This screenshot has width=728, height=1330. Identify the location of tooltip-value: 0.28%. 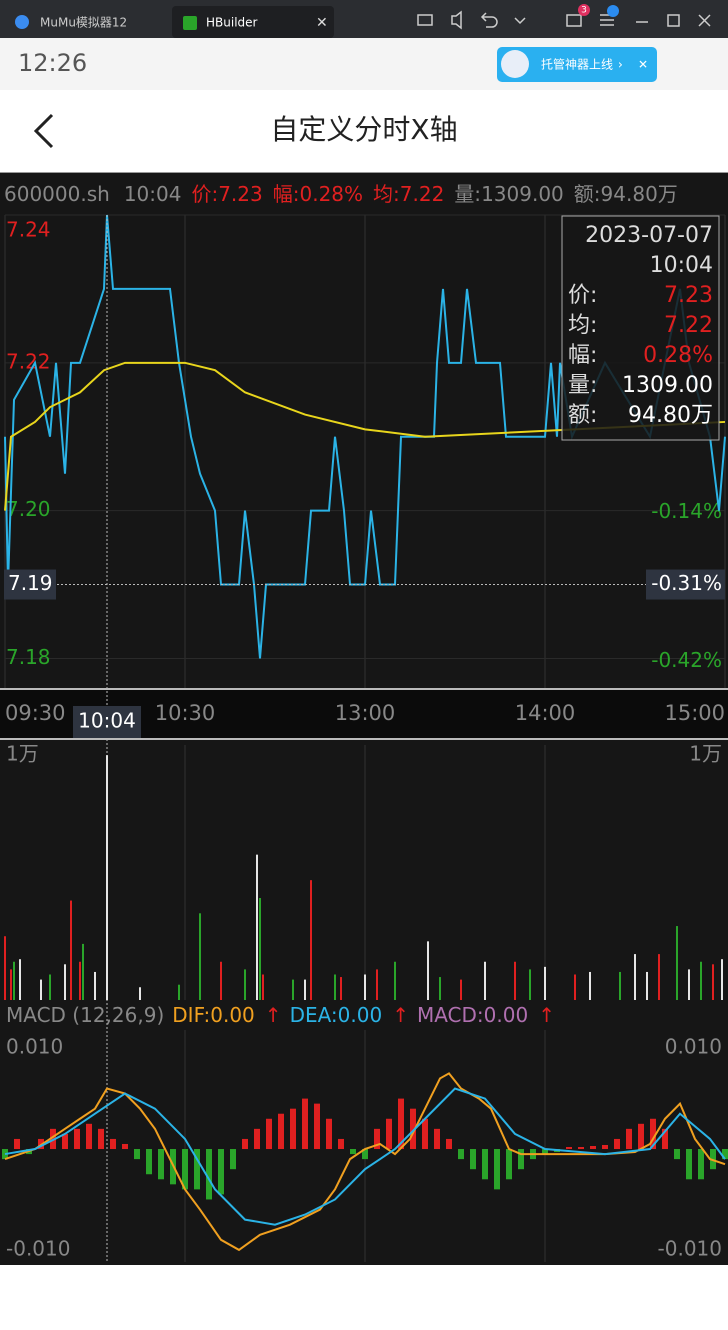
(678, 355).